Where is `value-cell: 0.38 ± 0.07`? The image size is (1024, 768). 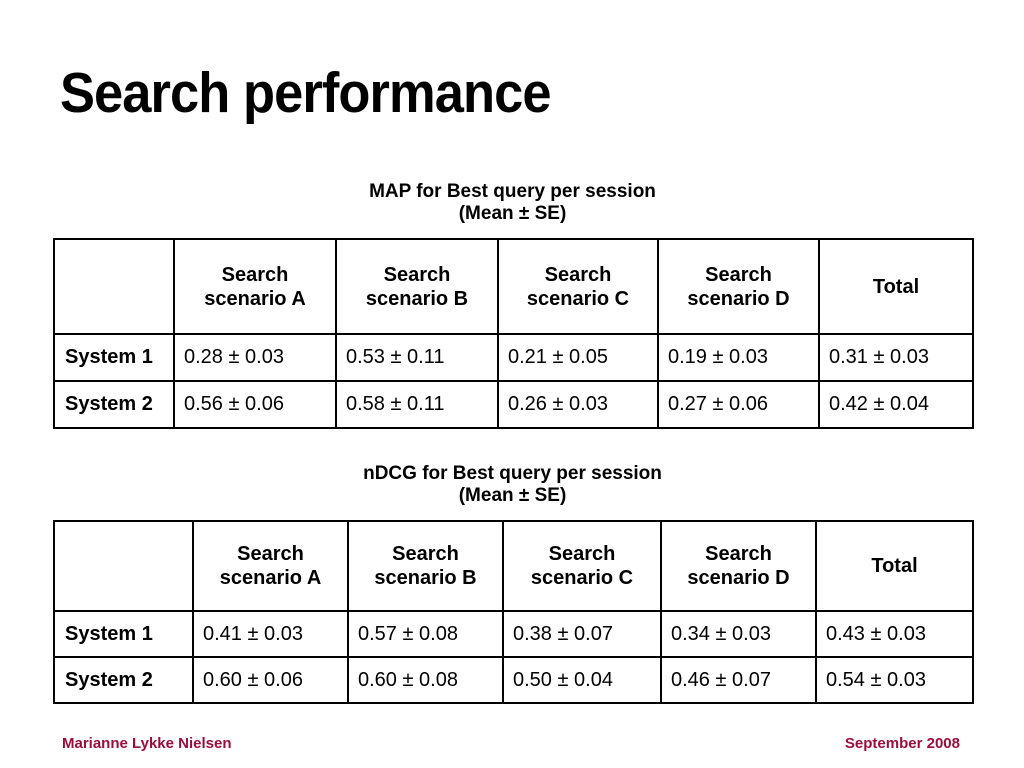
value-cell: 0.38 ± 0.07 is located at coordinates (582, 634).